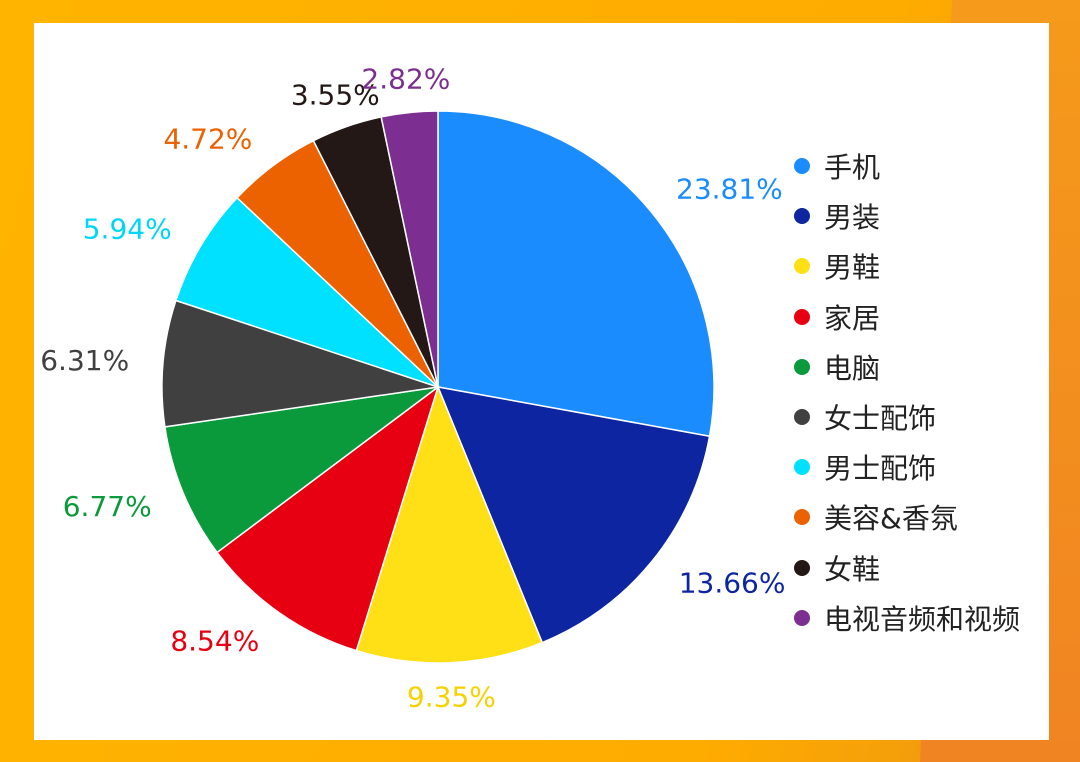 The image size is (1080, 762). What do you see at coordinates (852, 368) in the screenshot?
I see `legend-label: 电脑` at bounding box center [852, 368].